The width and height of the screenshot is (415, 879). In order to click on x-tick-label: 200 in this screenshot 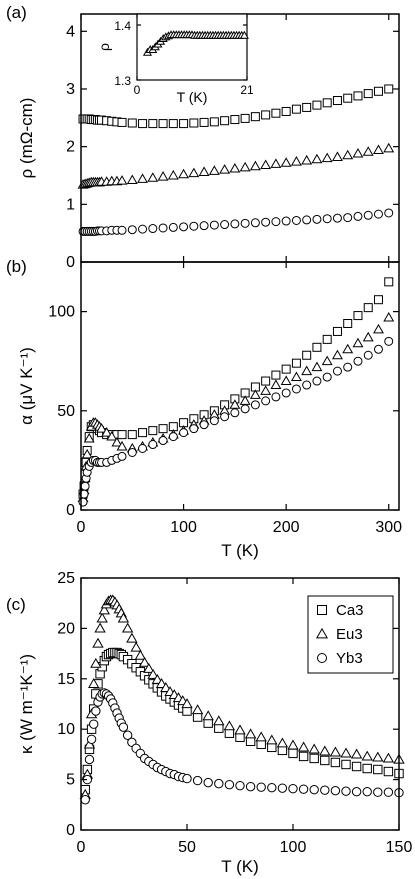, I will do `click(286, 527)`.